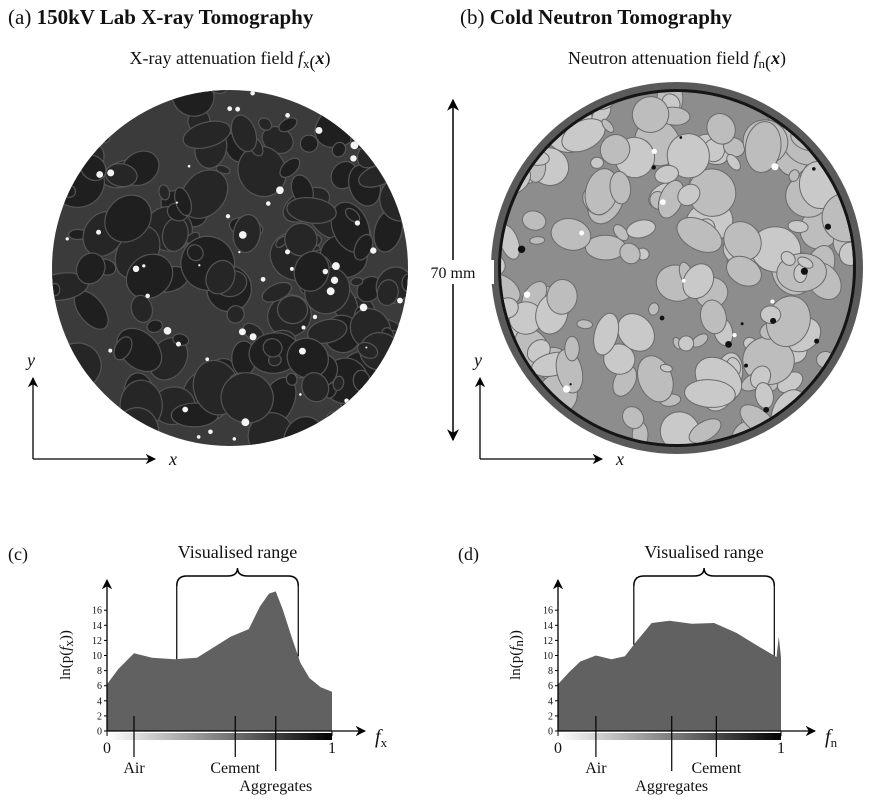 The width and height of the screenshot is (896, 800). Describe the element at coordinates (658, 58) in the screenshot. I see `text-part: Neutron attenuation field` at that location.